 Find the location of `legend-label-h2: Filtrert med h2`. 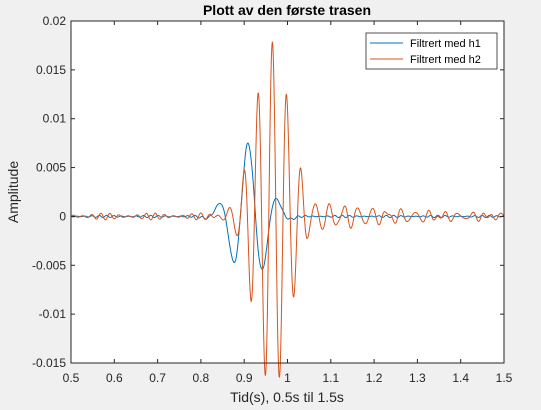

legend-label-h2: Filtrert med h2 is located at coordinates (445, 60).